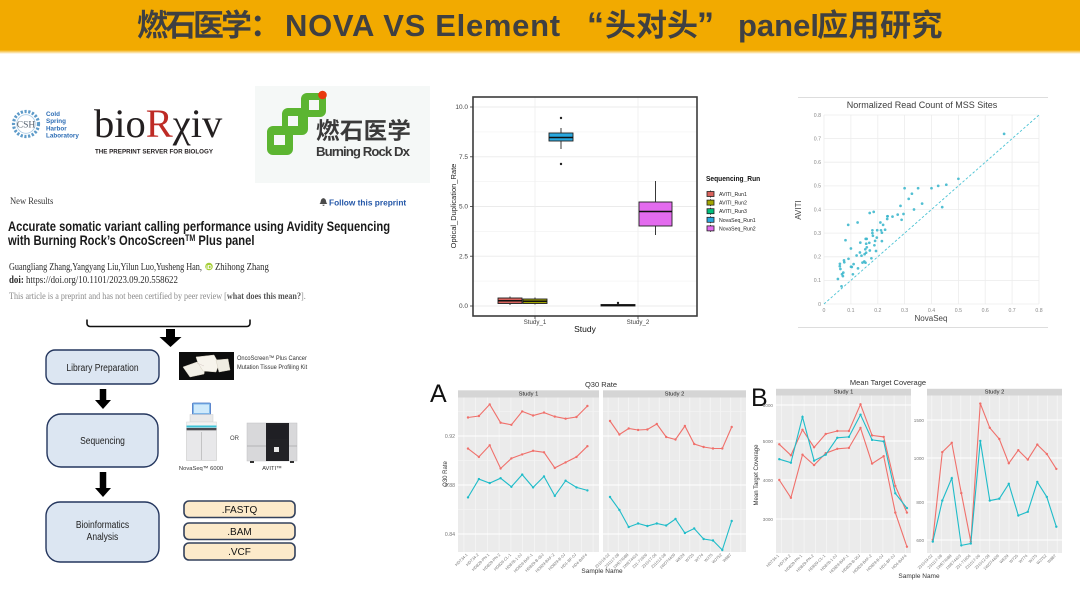  What do you see at coordinates (239, 532) in the screenshot?
I see `svg-text: .BAM` at bounding box center [239, 532].